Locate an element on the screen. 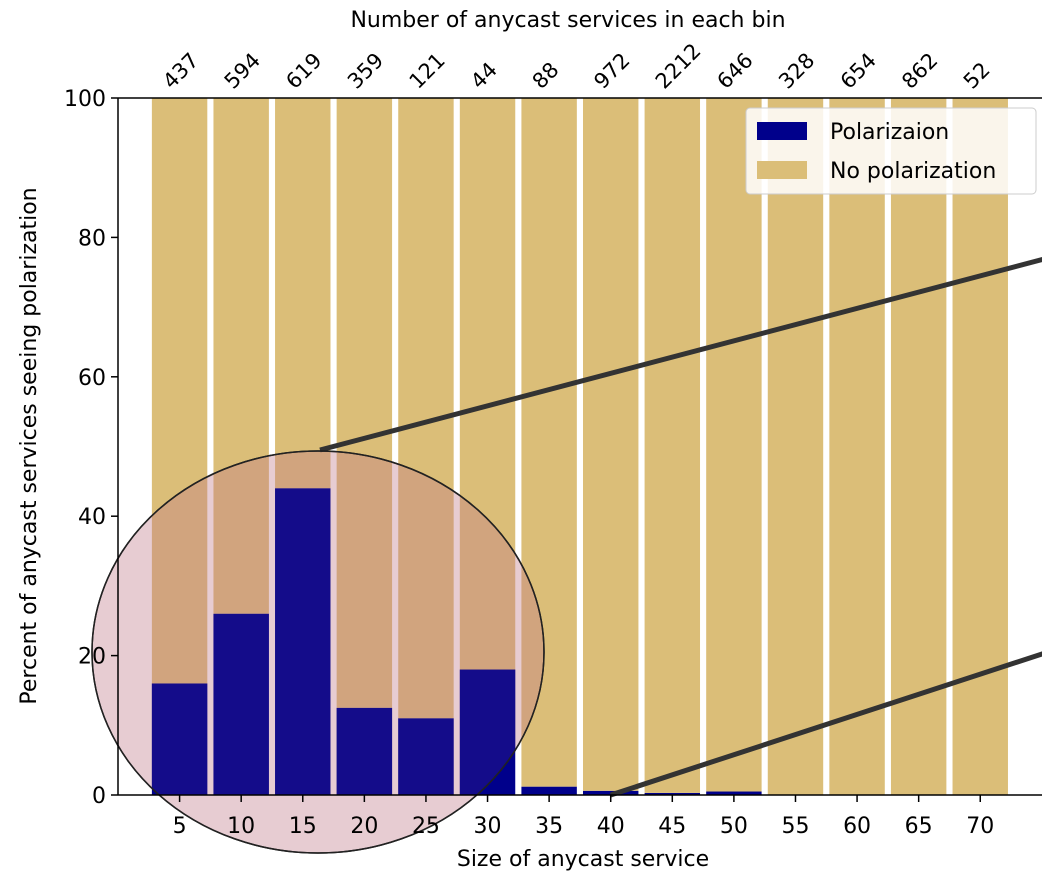 Image resolution: width=1042 pixels, height=873 pixels. bin-count-label: 359 is located at coordinates (365, 70).